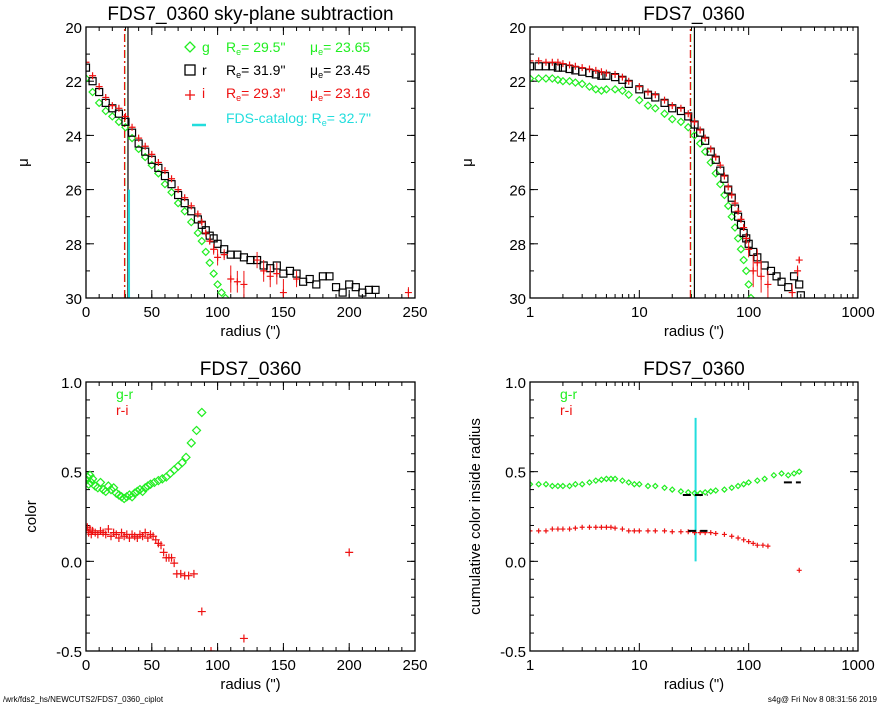  What do you see at coordinates (414, 665) in the screenshot?
I see `x-tick-label: 250` at bounding box center [414, 665].